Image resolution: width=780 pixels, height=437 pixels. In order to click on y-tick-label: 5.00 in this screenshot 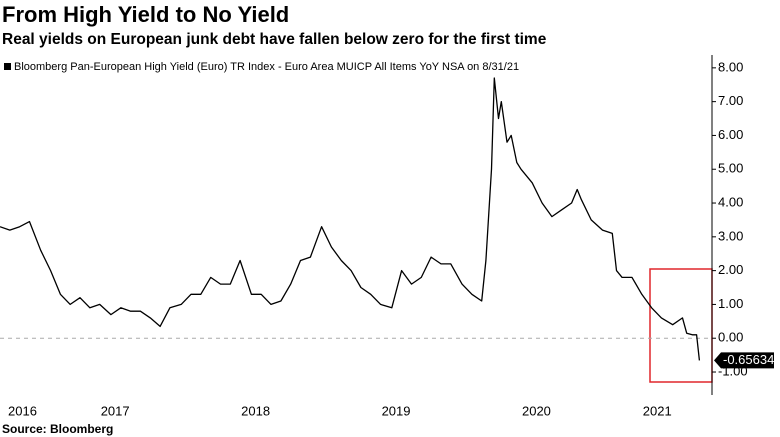, I will do `click(730, 168)`.